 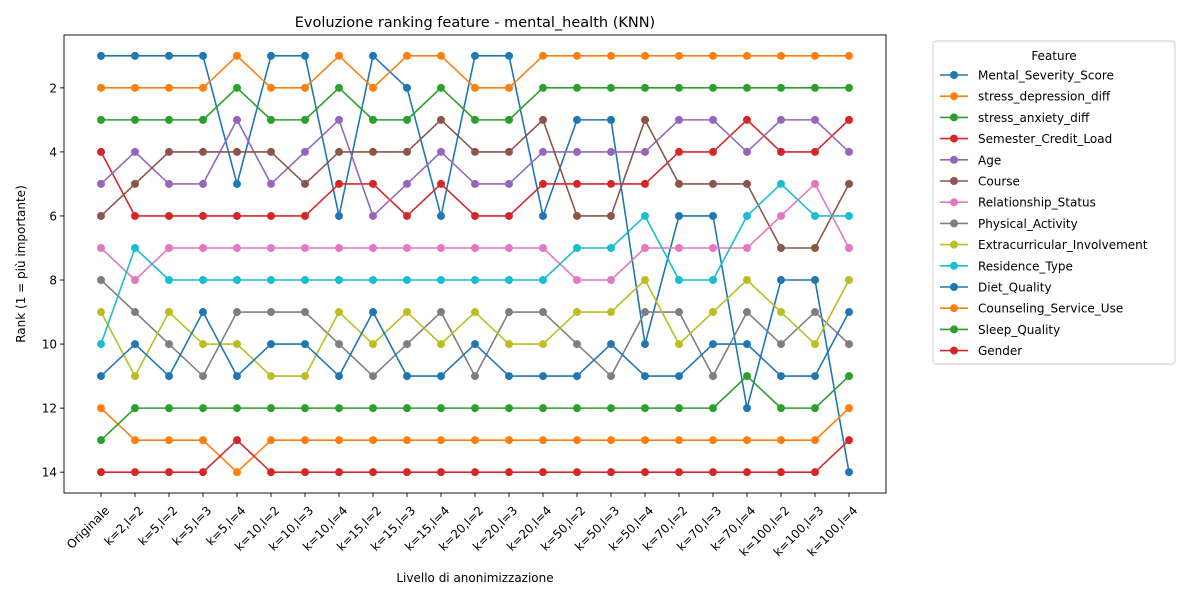 I want to click on y-tick-label: 10, so click(x=49, y=345).